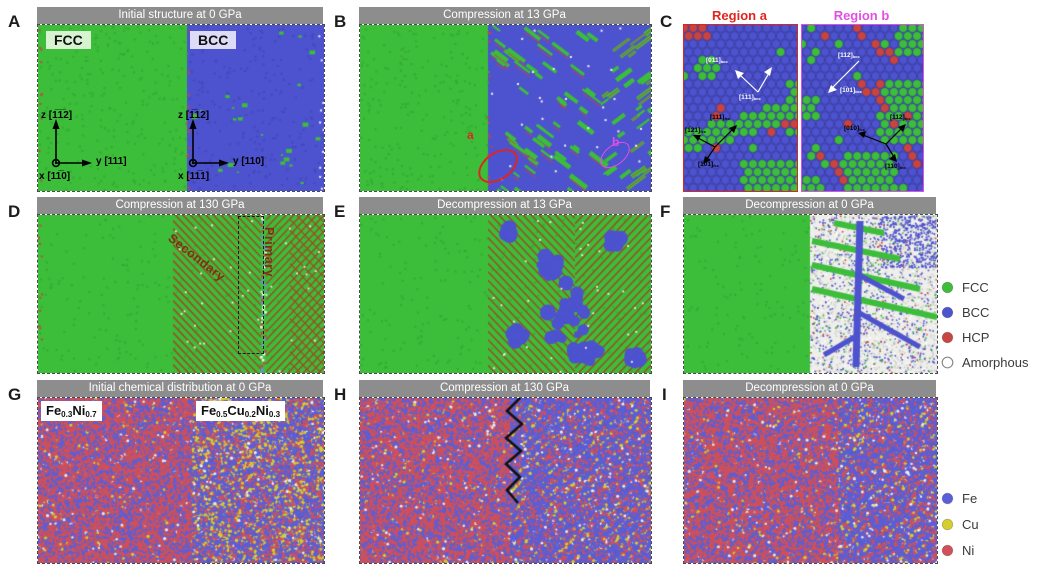 The width and height of the screenshot is (1052, 570). What do you see at coordinates (809, 388) in the screenshot?
I see `panel-i-title: Decompression at 0 GPa` at bounding box center [809, 388].